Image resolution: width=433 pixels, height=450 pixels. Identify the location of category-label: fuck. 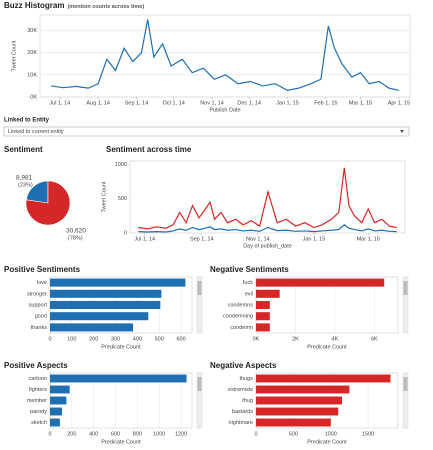
(248, 283).